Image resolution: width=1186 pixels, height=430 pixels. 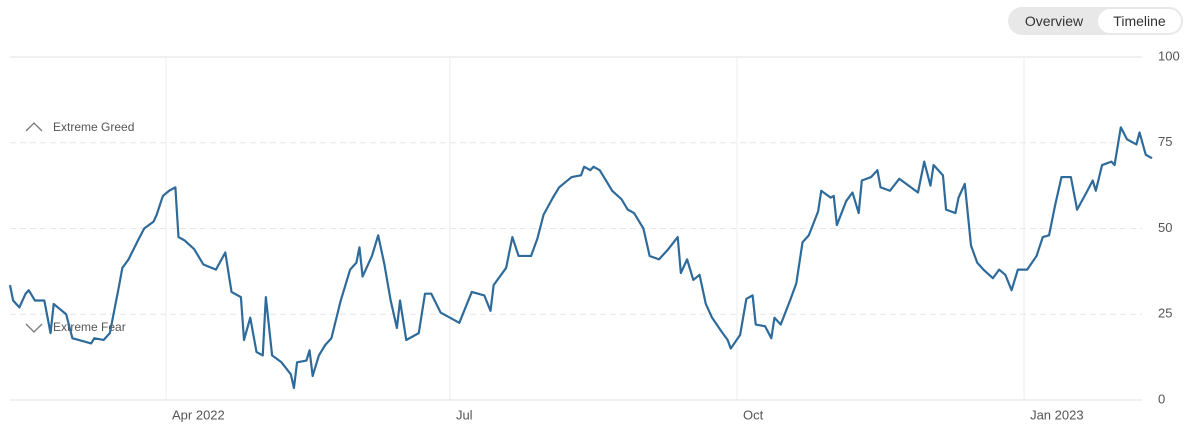 What do you see at coordinates (1165, 227) in the screenshot?
I see `y-tick-label: 50` at bounding box center [1165, 227].